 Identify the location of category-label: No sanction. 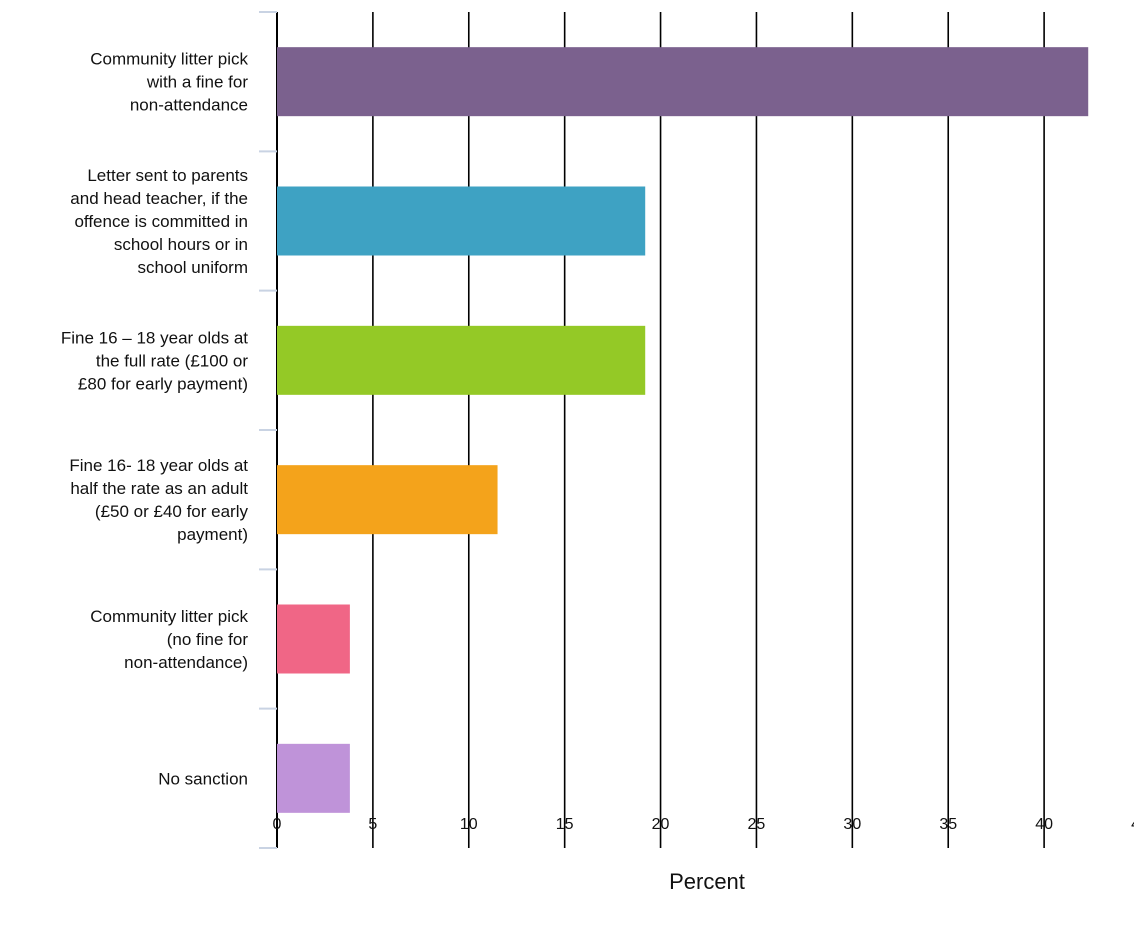
(203, 778).